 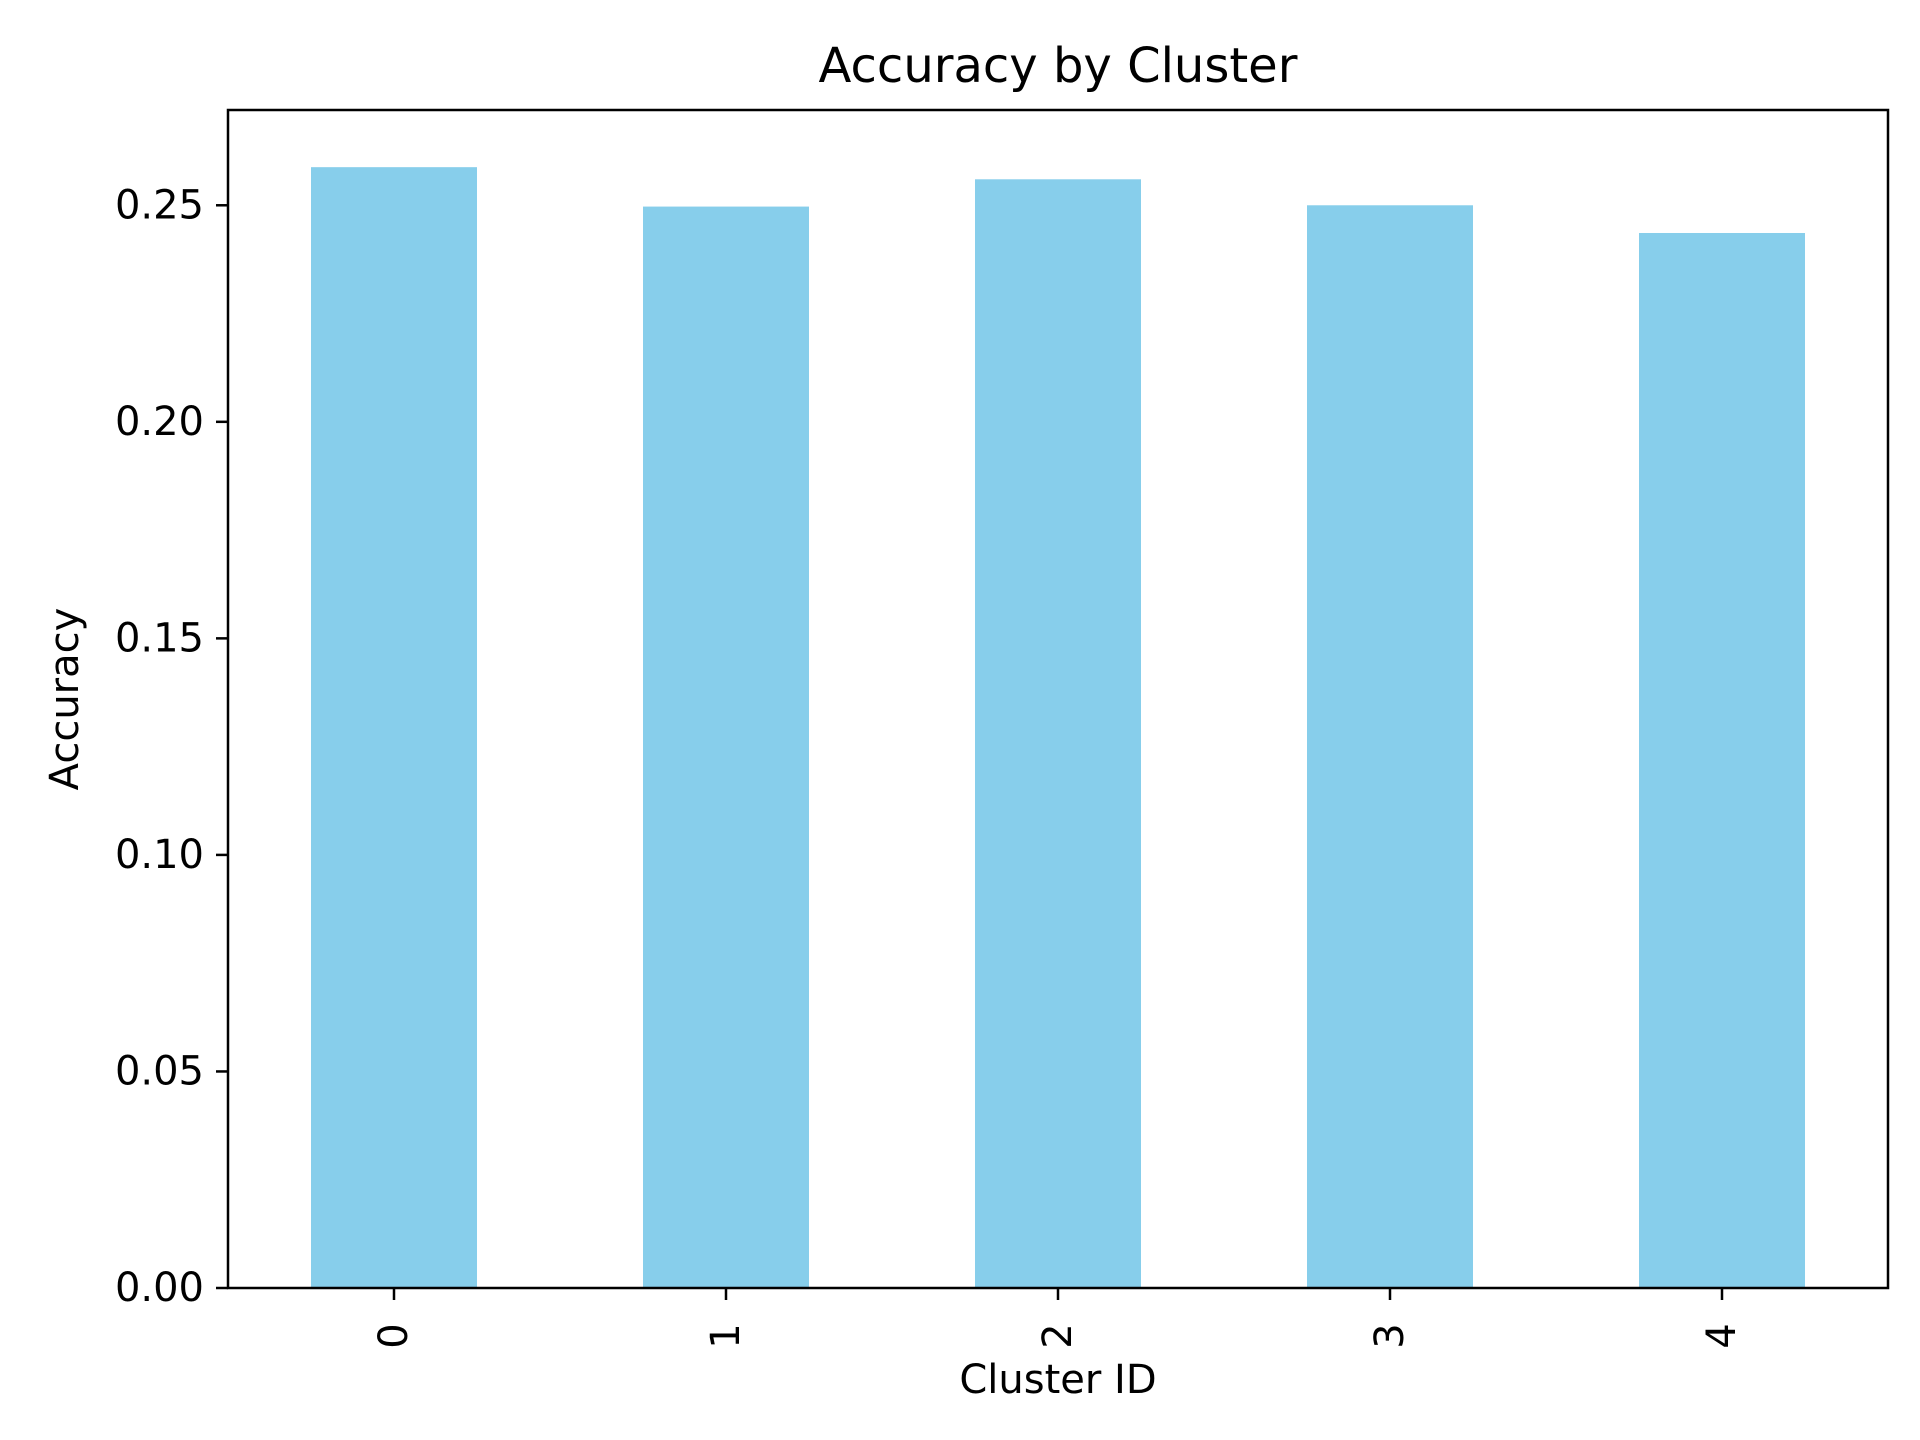 I want to click on y-tick-label: 0.25, so click(x=159, y=205).